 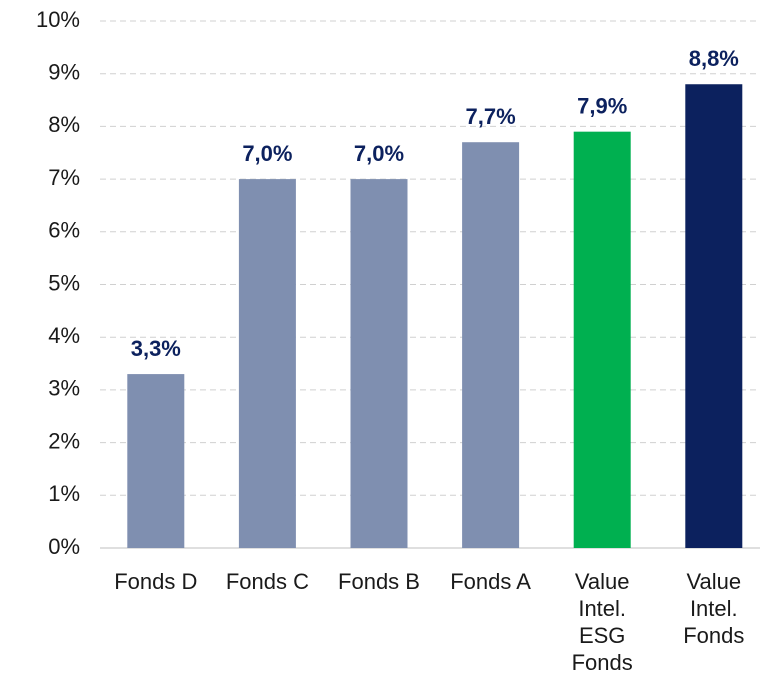 I want to click on data-label: 7,7%, so click(x=491, y=116).